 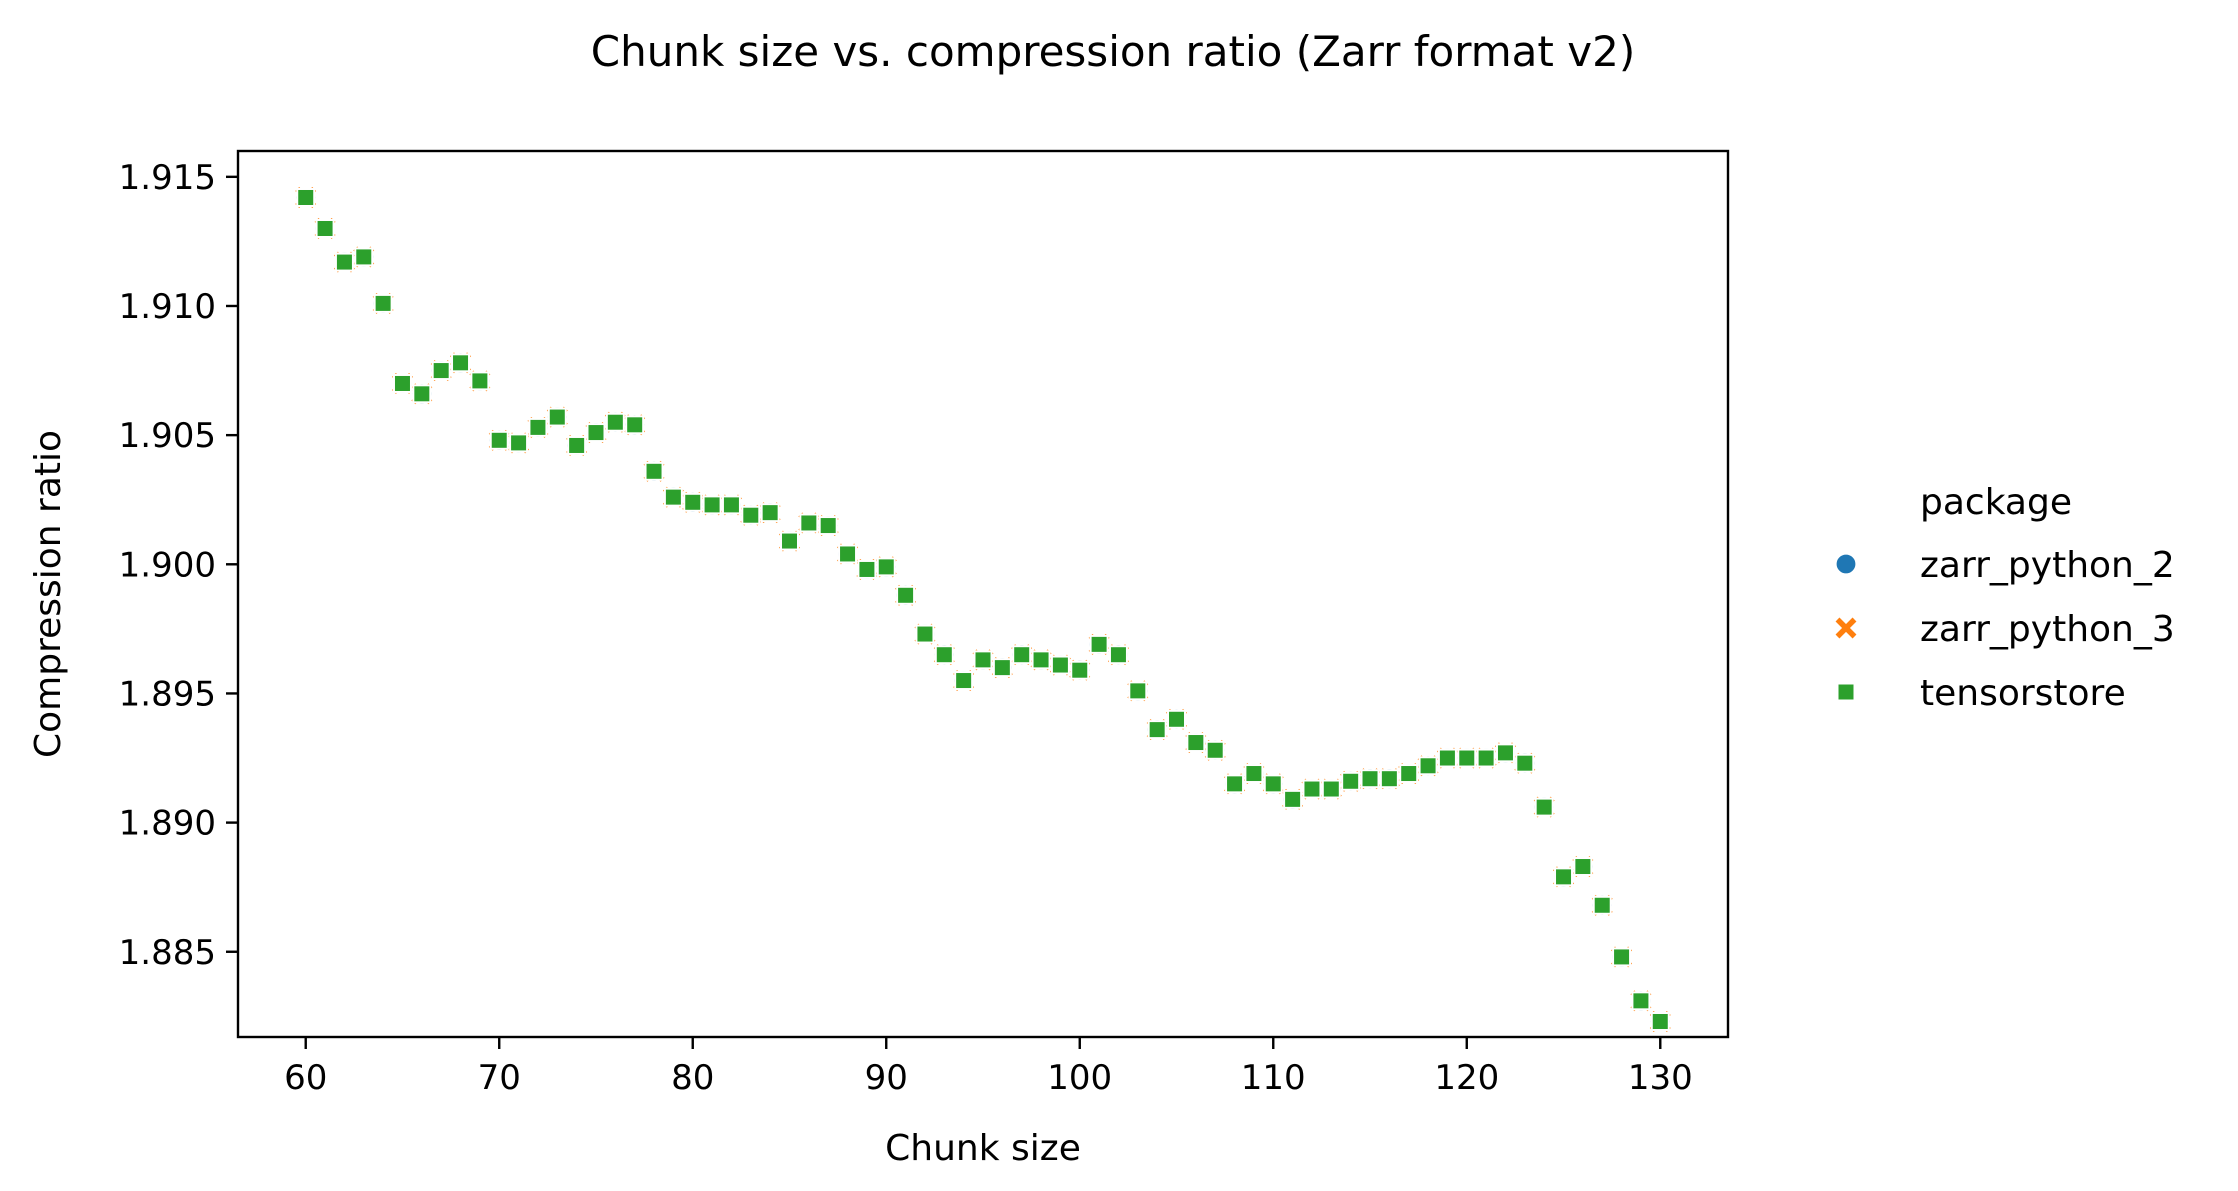 I want to click on x-tick-label: 90, so click(x=886, y=1078).